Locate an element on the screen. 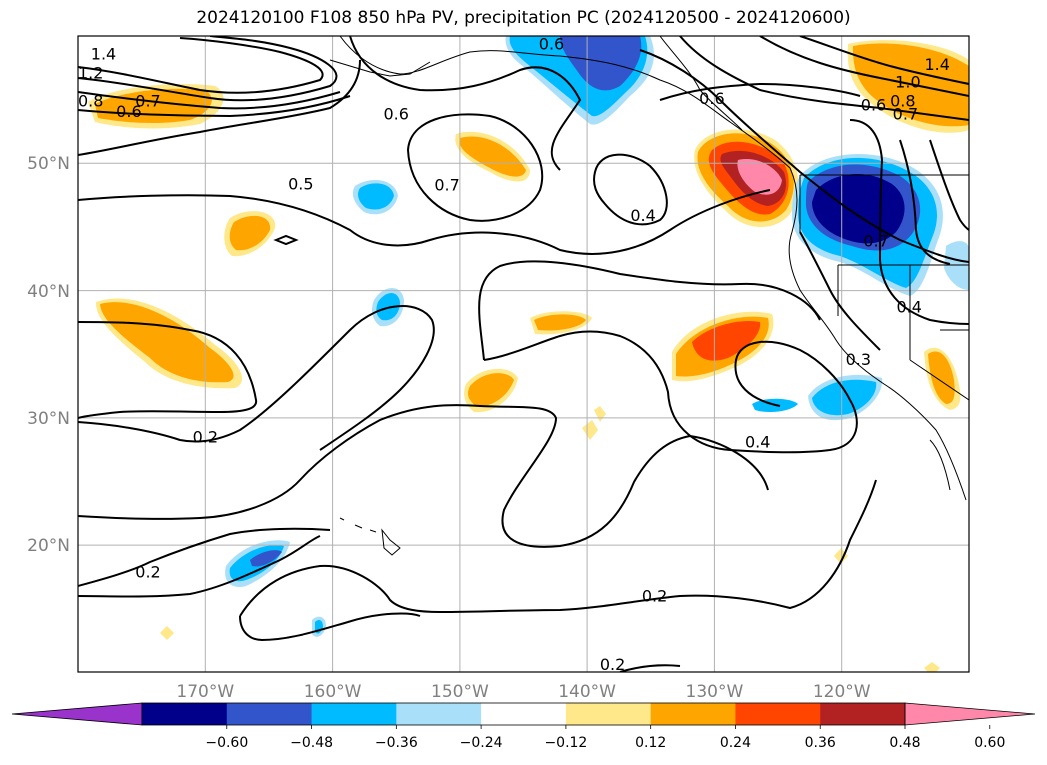 This screenshot has width=1047, height=765. lon-tick-label: 130°W is located at coordinates (715, 692).